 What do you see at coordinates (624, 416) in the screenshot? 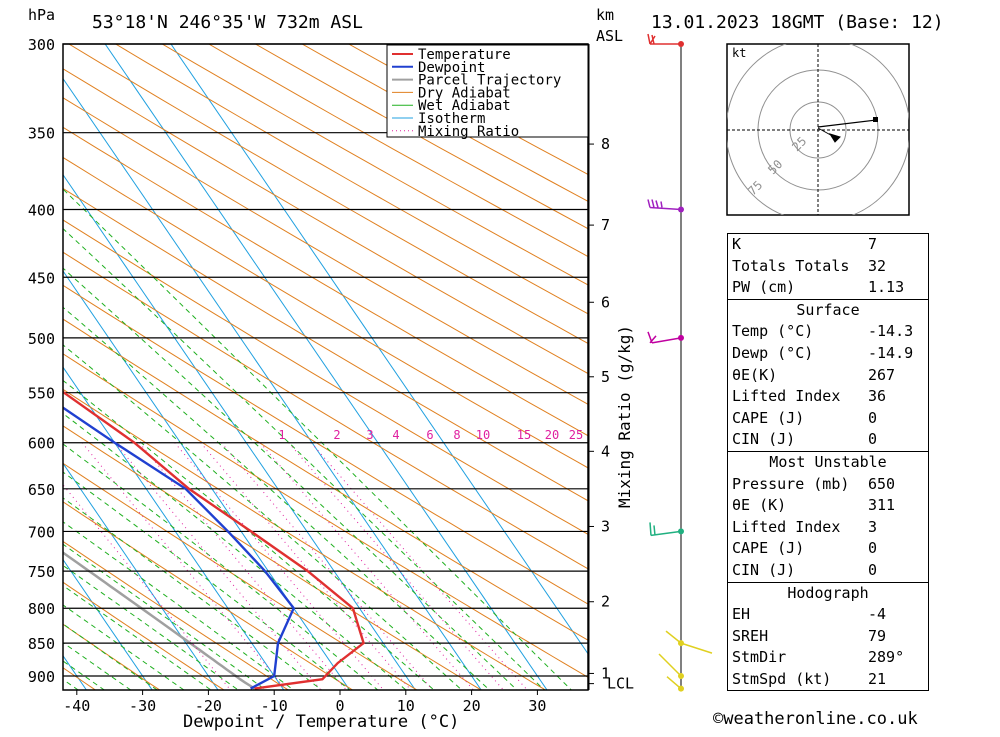
I see `mixing-ratio-axis-title: Mixing Ratio (g/kg)` at bounding box center [624, 416].